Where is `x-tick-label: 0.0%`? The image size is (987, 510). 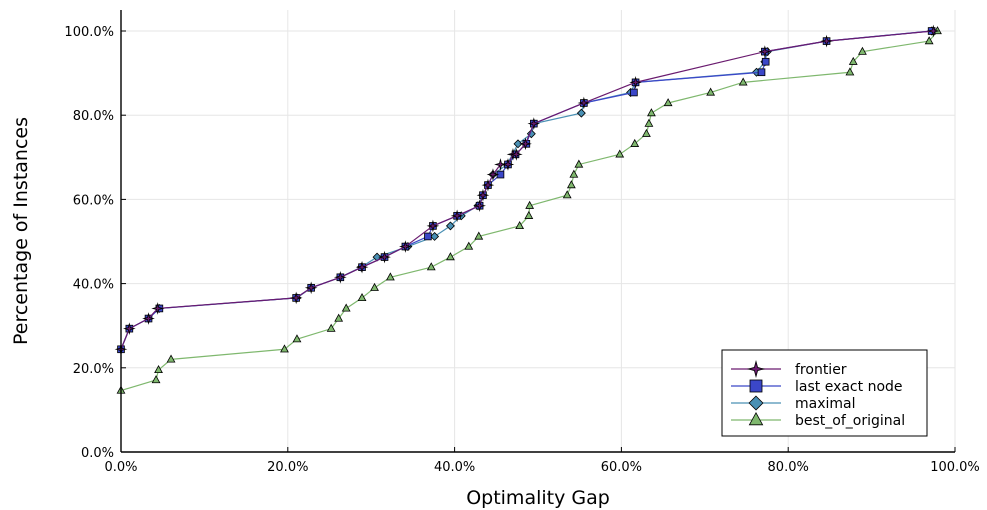
x-tick-label: 0.0% is located at coordinates (120, 467).